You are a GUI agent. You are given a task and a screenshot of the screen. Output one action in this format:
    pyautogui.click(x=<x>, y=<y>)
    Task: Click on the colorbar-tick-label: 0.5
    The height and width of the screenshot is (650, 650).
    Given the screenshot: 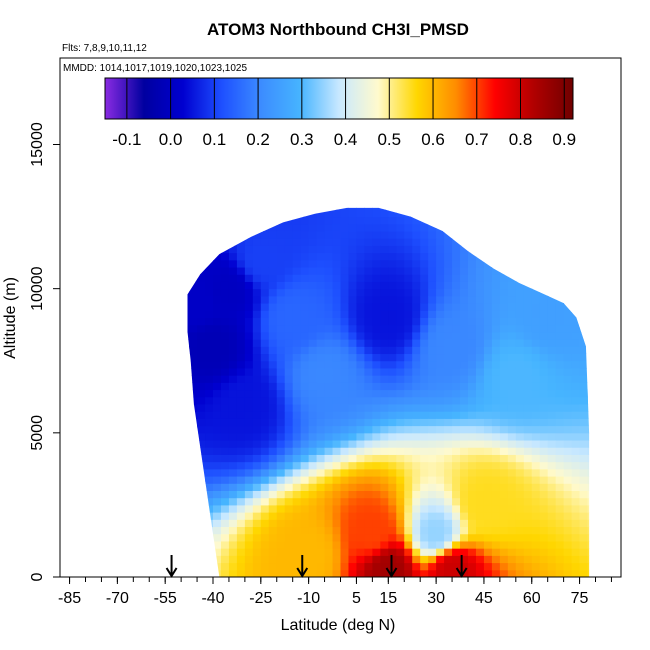 What is the action you would take?
    pyautogui.click(x=389, y=139)
    